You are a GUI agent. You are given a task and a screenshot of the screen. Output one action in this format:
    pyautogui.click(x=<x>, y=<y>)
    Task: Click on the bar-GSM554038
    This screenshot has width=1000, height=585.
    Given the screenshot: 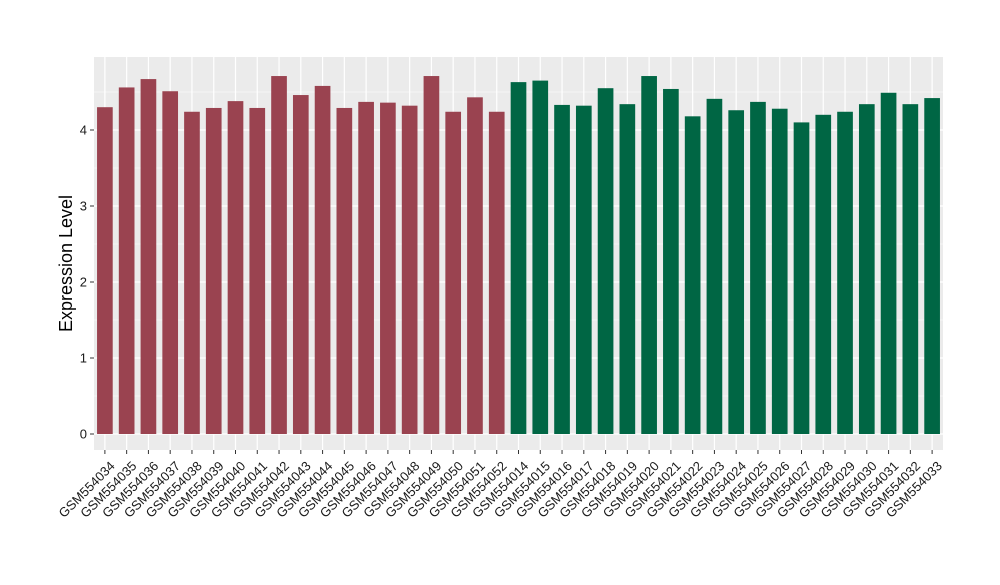 What is the action you would take?
    pyautogui.click(x=192, y=272)
    